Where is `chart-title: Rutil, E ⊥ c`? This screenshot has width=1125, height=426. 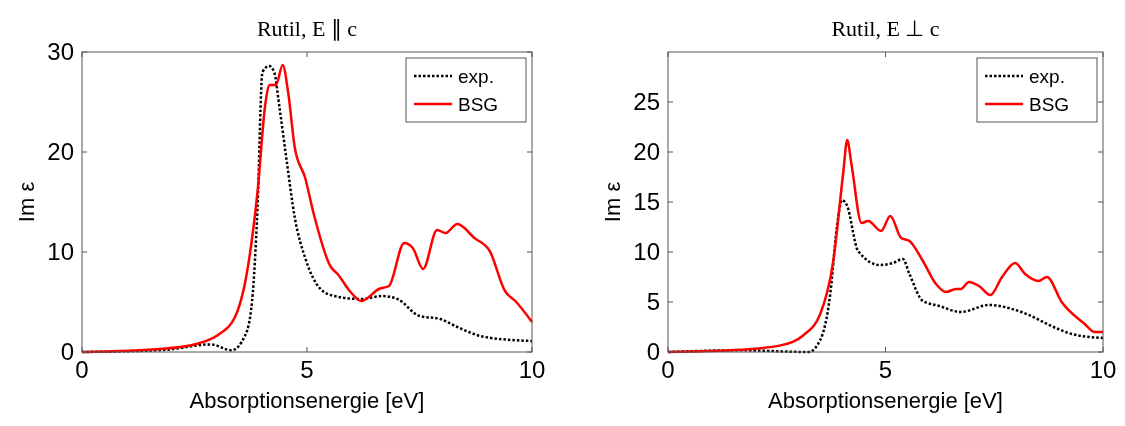 chart-title: Rutil, E ⊥ c is located at coordinates (885, 28).